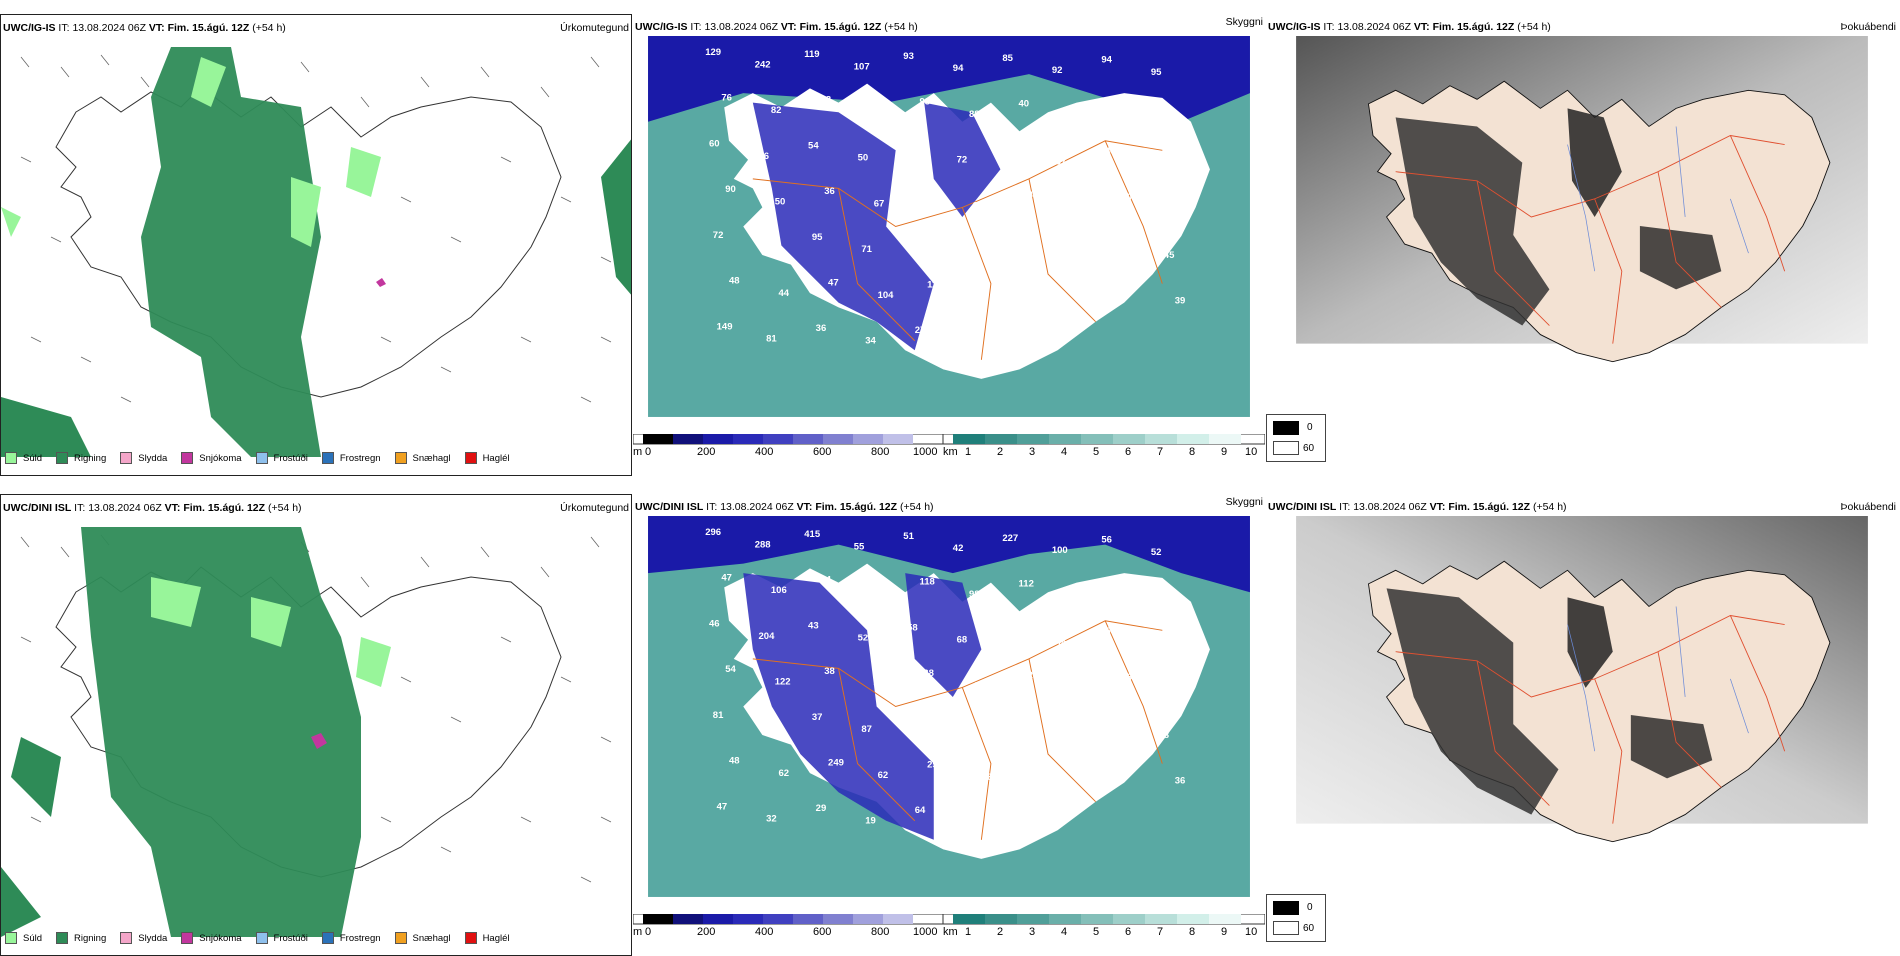 The height and width of the screenshot is (956, 1900). Describe the element at coordinates (813, 145) in the screenshot. I see `visibility-value: 54` at that location.